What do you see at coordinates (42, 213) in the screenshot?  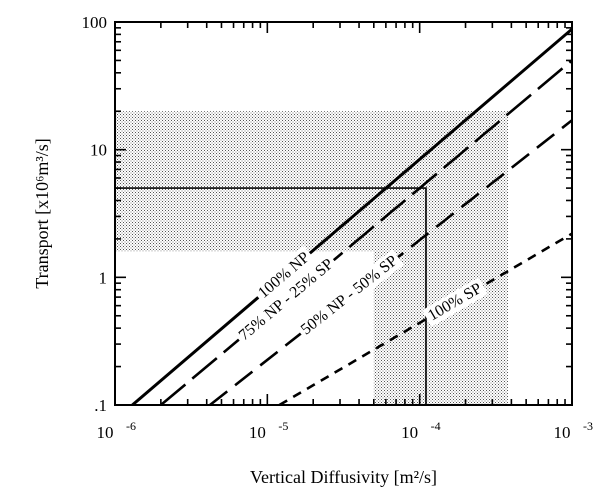 I see `y-axis-label: Transport [x10⁶m³/s]` at bounding box center [42, 213].